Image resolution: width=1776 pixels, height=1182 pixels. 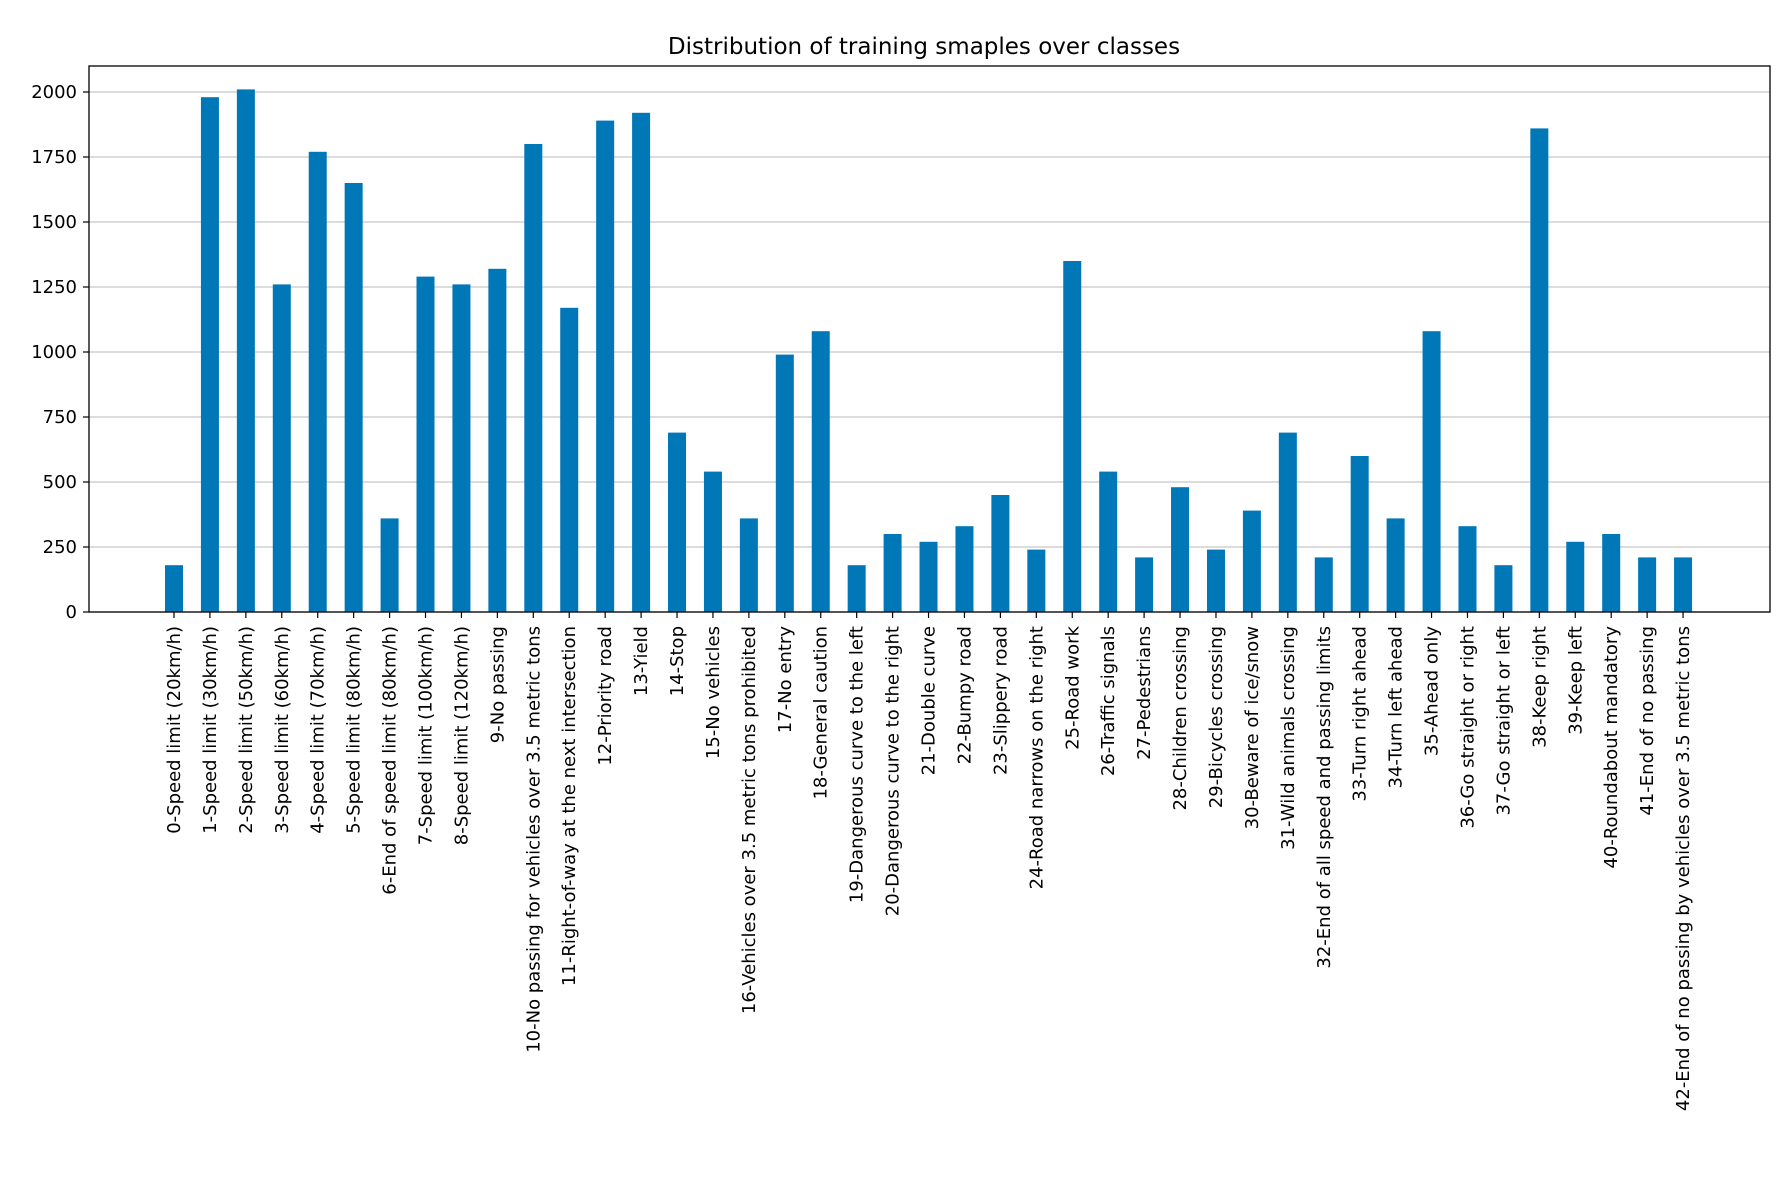 I want to click on x-tick-label: 8-Speed limit (120km/h), so click(x=461, y=735).